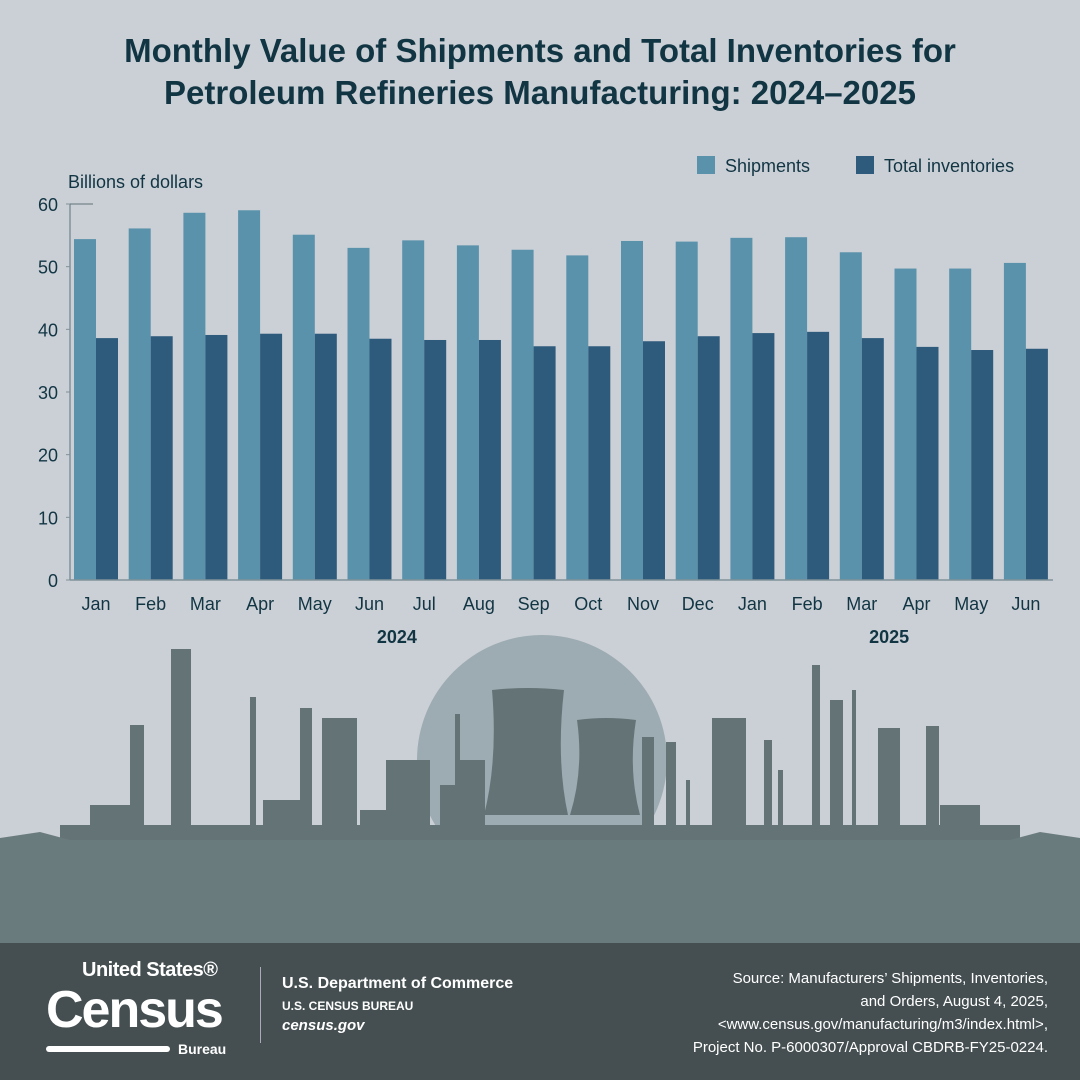 Image resolution: width=1080 pixels, height=1080 pixels. I want to click on bureau-name: U.S. CENSUS BUREAU, so click(348, 1006).